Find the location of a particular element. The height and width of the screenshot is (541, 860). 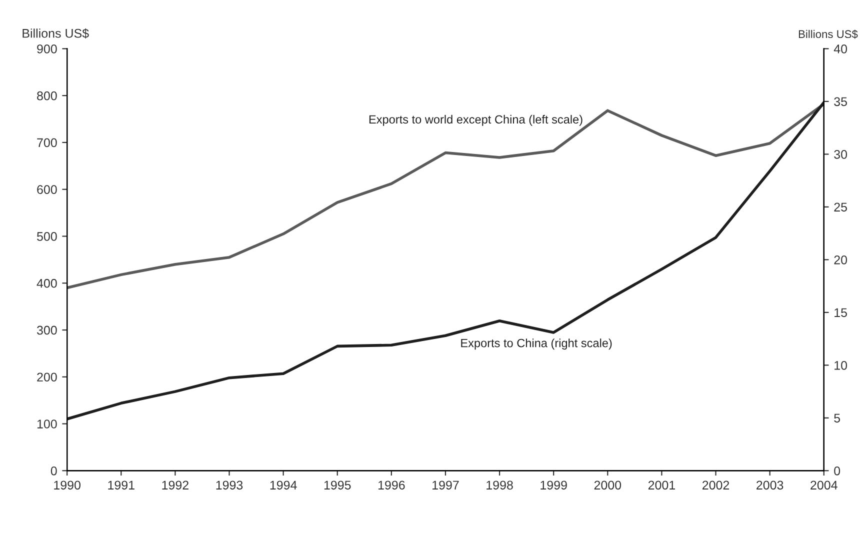

x-tick-label: 1997 is located at coordinates (445, 485).